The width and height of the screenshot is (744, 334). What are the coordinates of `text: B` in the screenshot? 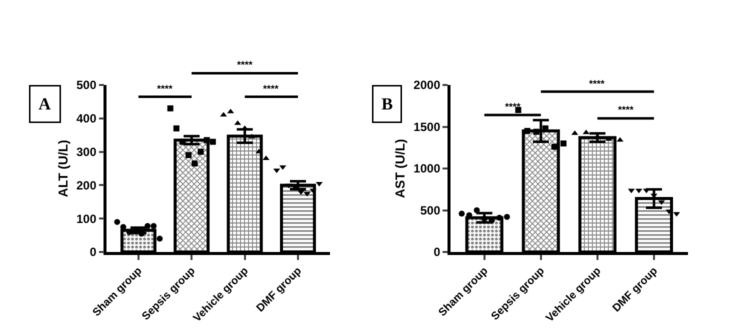 It's located at (387, 104).